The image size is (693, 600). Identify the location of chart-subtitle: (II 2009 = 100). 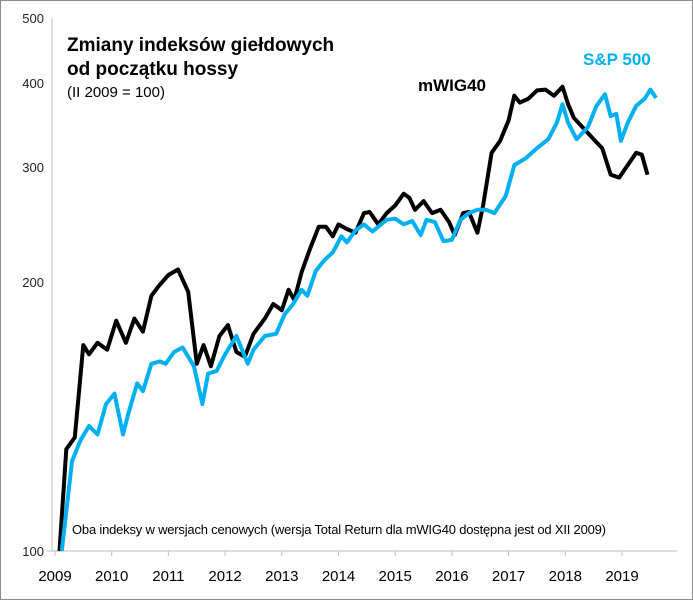
(116, 92).